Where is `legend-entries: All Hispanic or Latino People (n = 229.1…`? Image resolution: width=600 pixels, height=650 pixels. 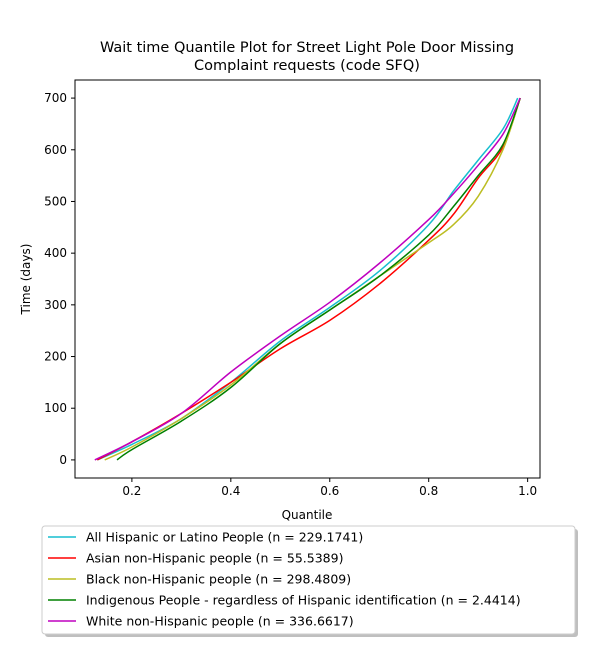
legend-entries: All Hispanic or Latino People (n = 229.1… is located at coordinates (284, 579).